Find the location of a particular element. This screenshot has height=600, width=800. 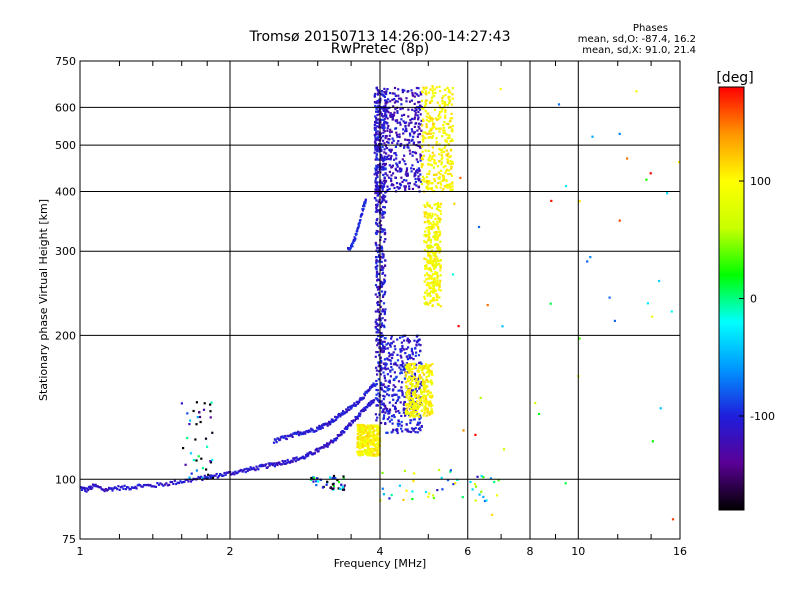

phases-mean-x: mean, sd,X: 91.0, 21.4 is located at coordinates (639, 50).